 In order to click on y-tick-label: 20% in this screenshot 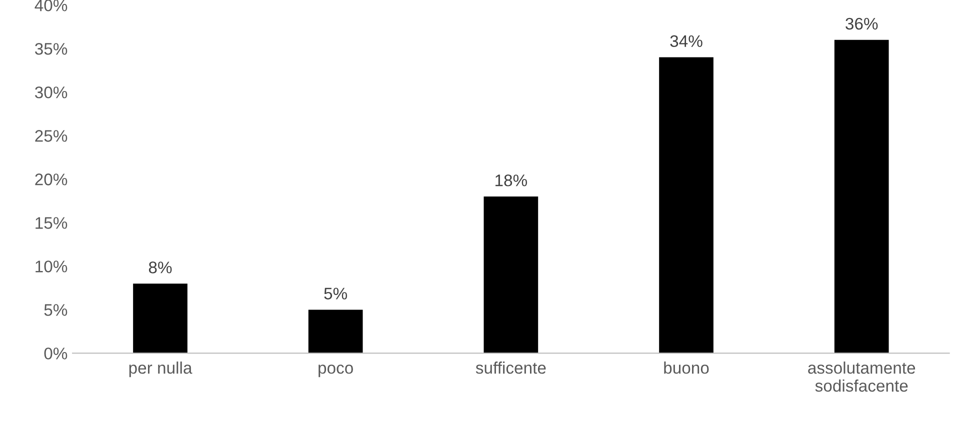, I will do `click(51, 180)`.